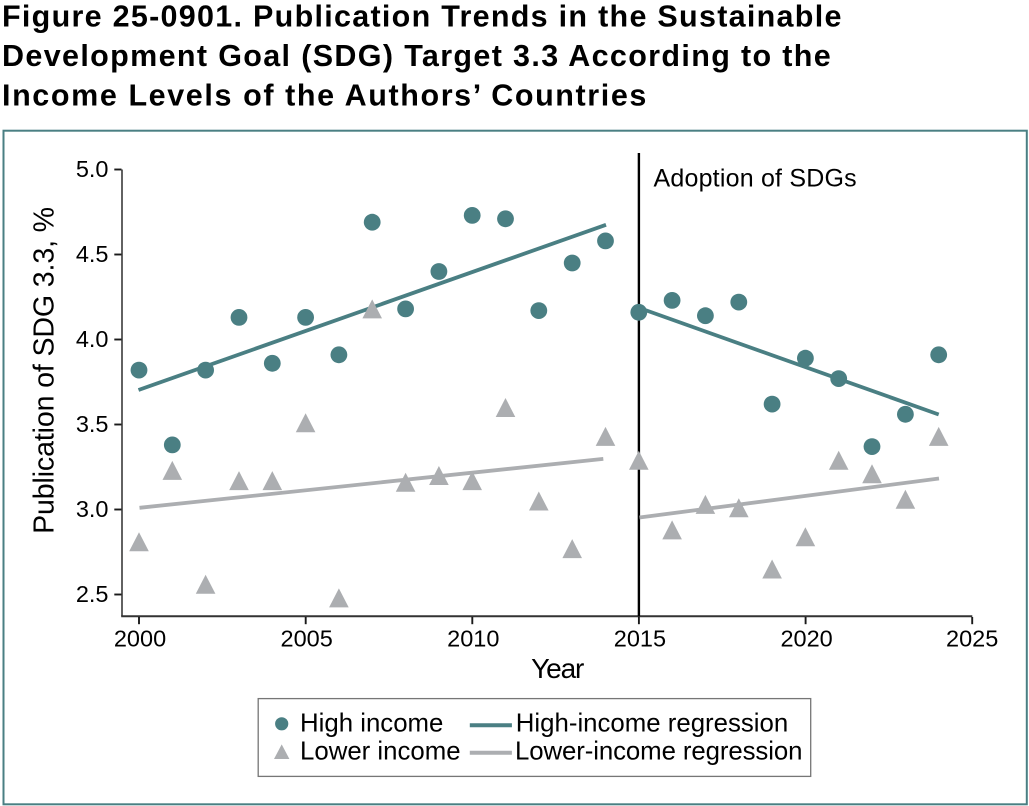 The width and height of the screenshot is (1029, 806). What do you see at coordinates (92, 509) in the screenshot?
I see `svg-text: 3.0` at bounding box center [92, 509].